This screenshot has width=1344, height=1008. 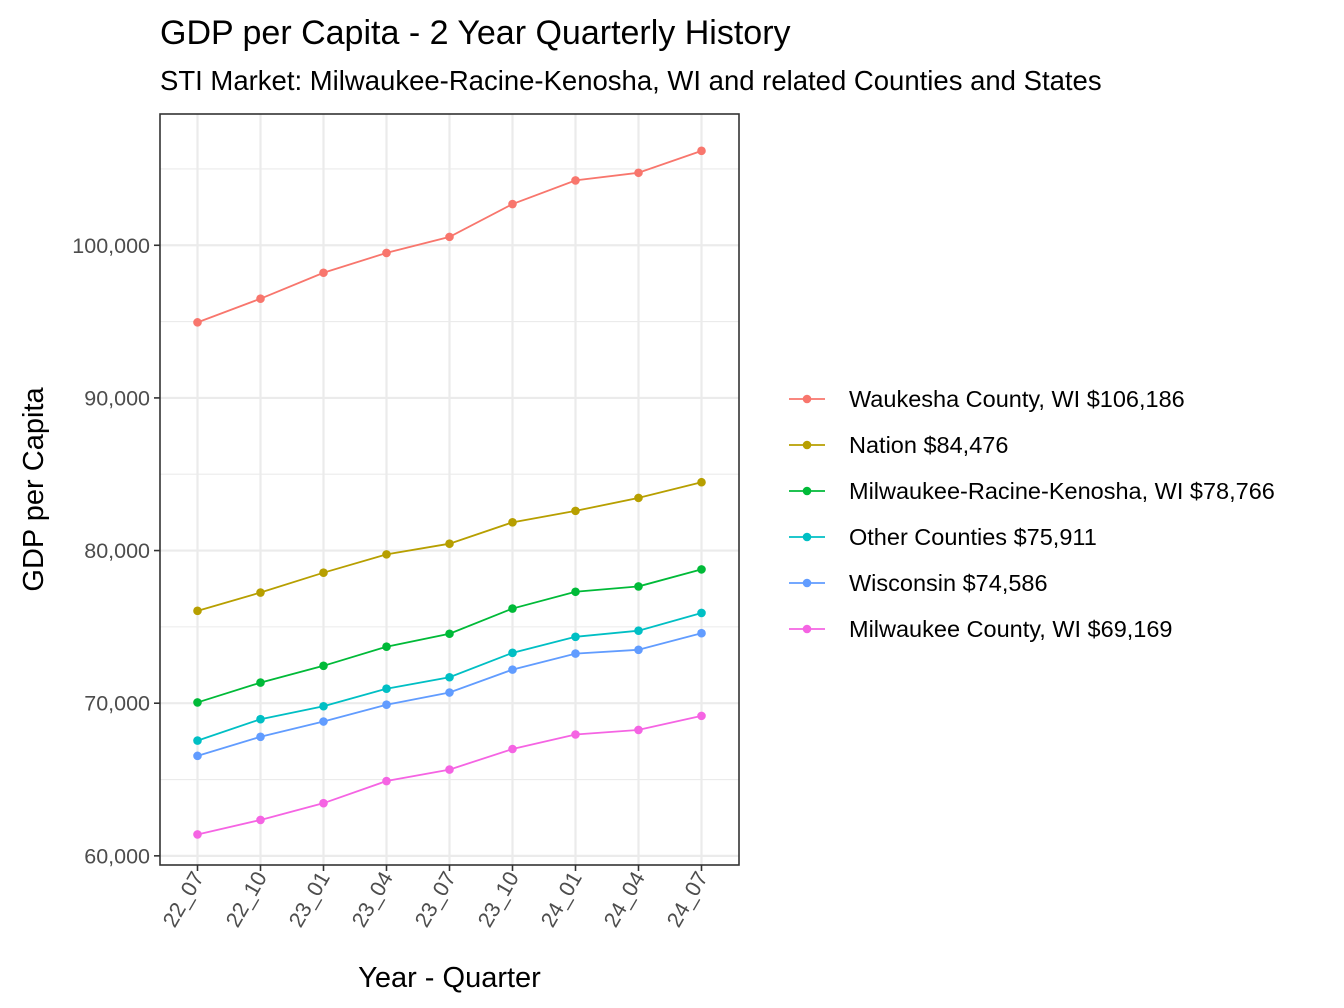 What do you see at coordinates (1011, 629) in the screenshot?
I see `legend-label: Milwaukee County, WI $69,169` at bounding box center [1011, 629].